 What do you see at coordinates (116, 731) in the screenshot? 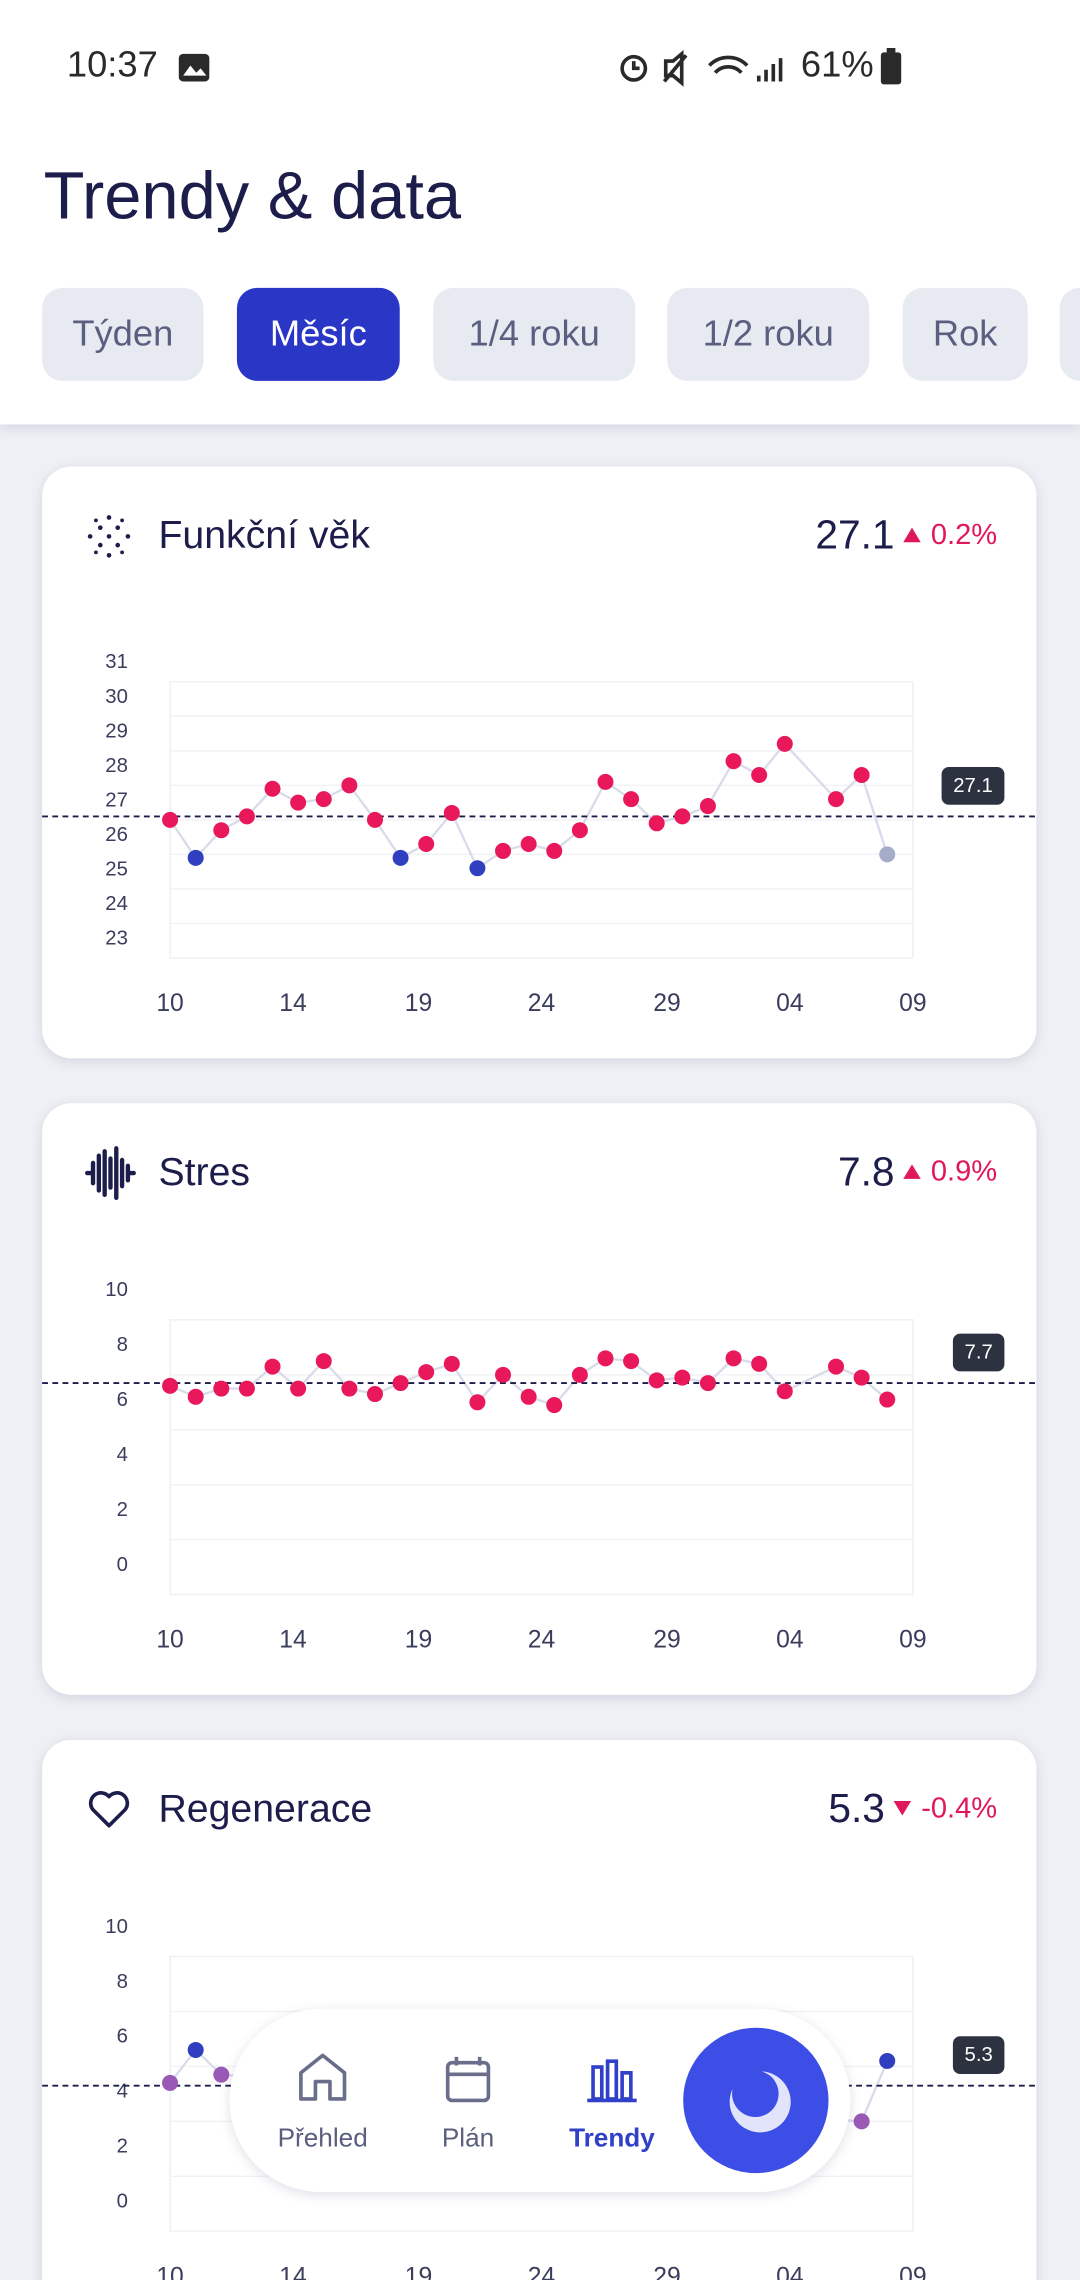
I see `y-tick-label: 29` at bounding box center [116, 731].